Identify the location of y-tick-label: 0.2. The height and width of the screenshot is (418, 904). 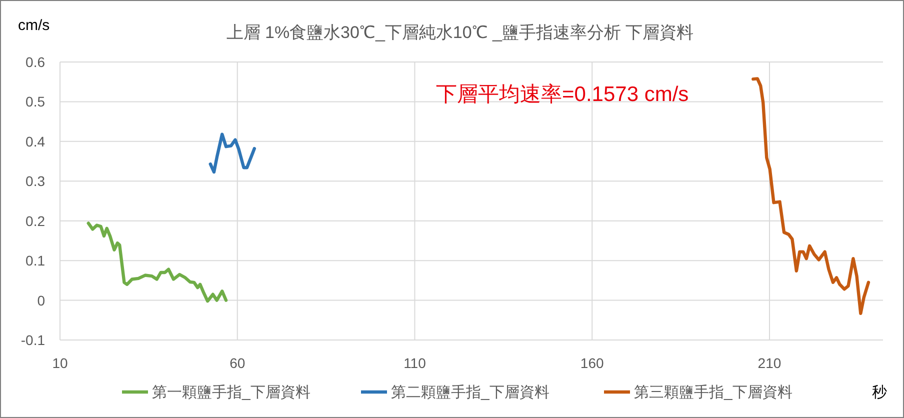
(36, 220).